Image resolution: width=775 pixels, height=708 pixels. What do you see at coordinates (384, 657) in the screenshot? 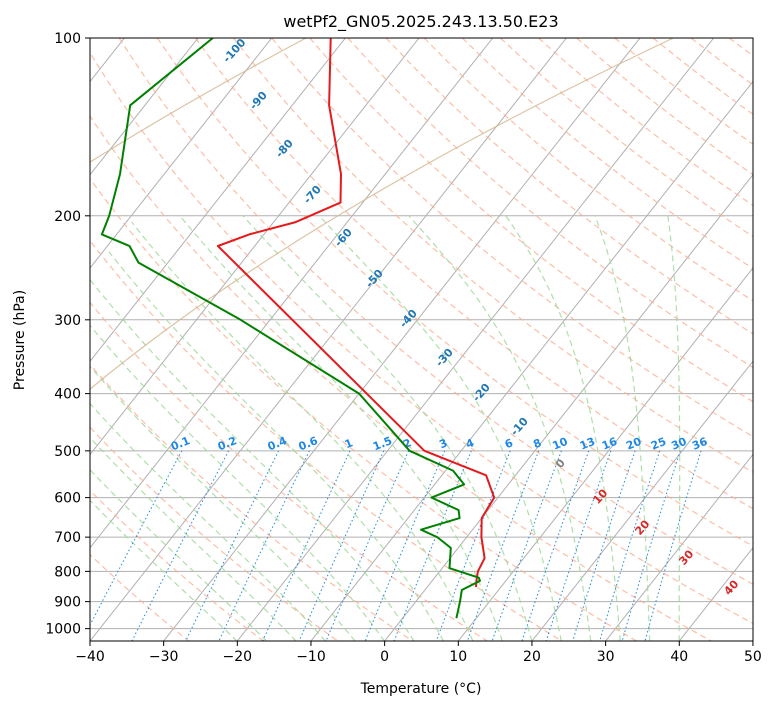
I see `x-tick-label: 0` at bounding box center [384, 657].